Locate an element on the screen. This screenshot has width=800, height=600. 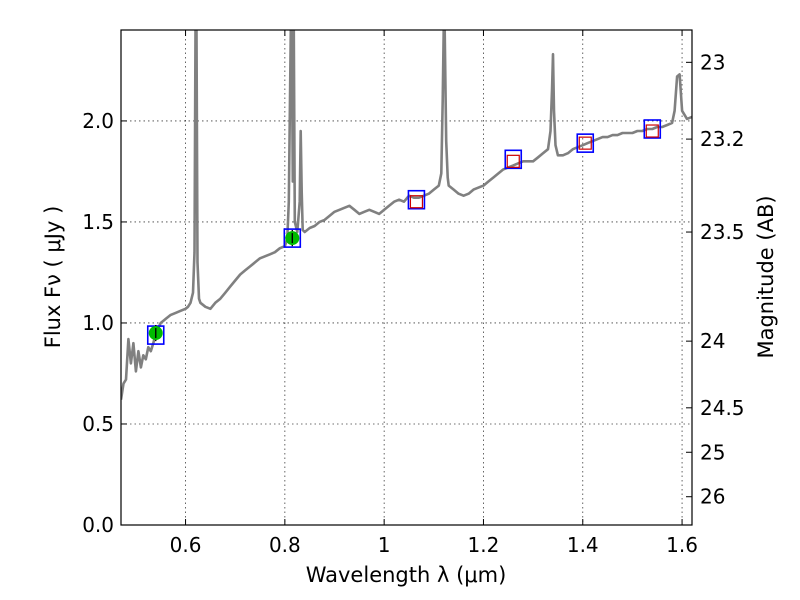
y2-tick-label: 24.5 is located at coordinates (722, 408).